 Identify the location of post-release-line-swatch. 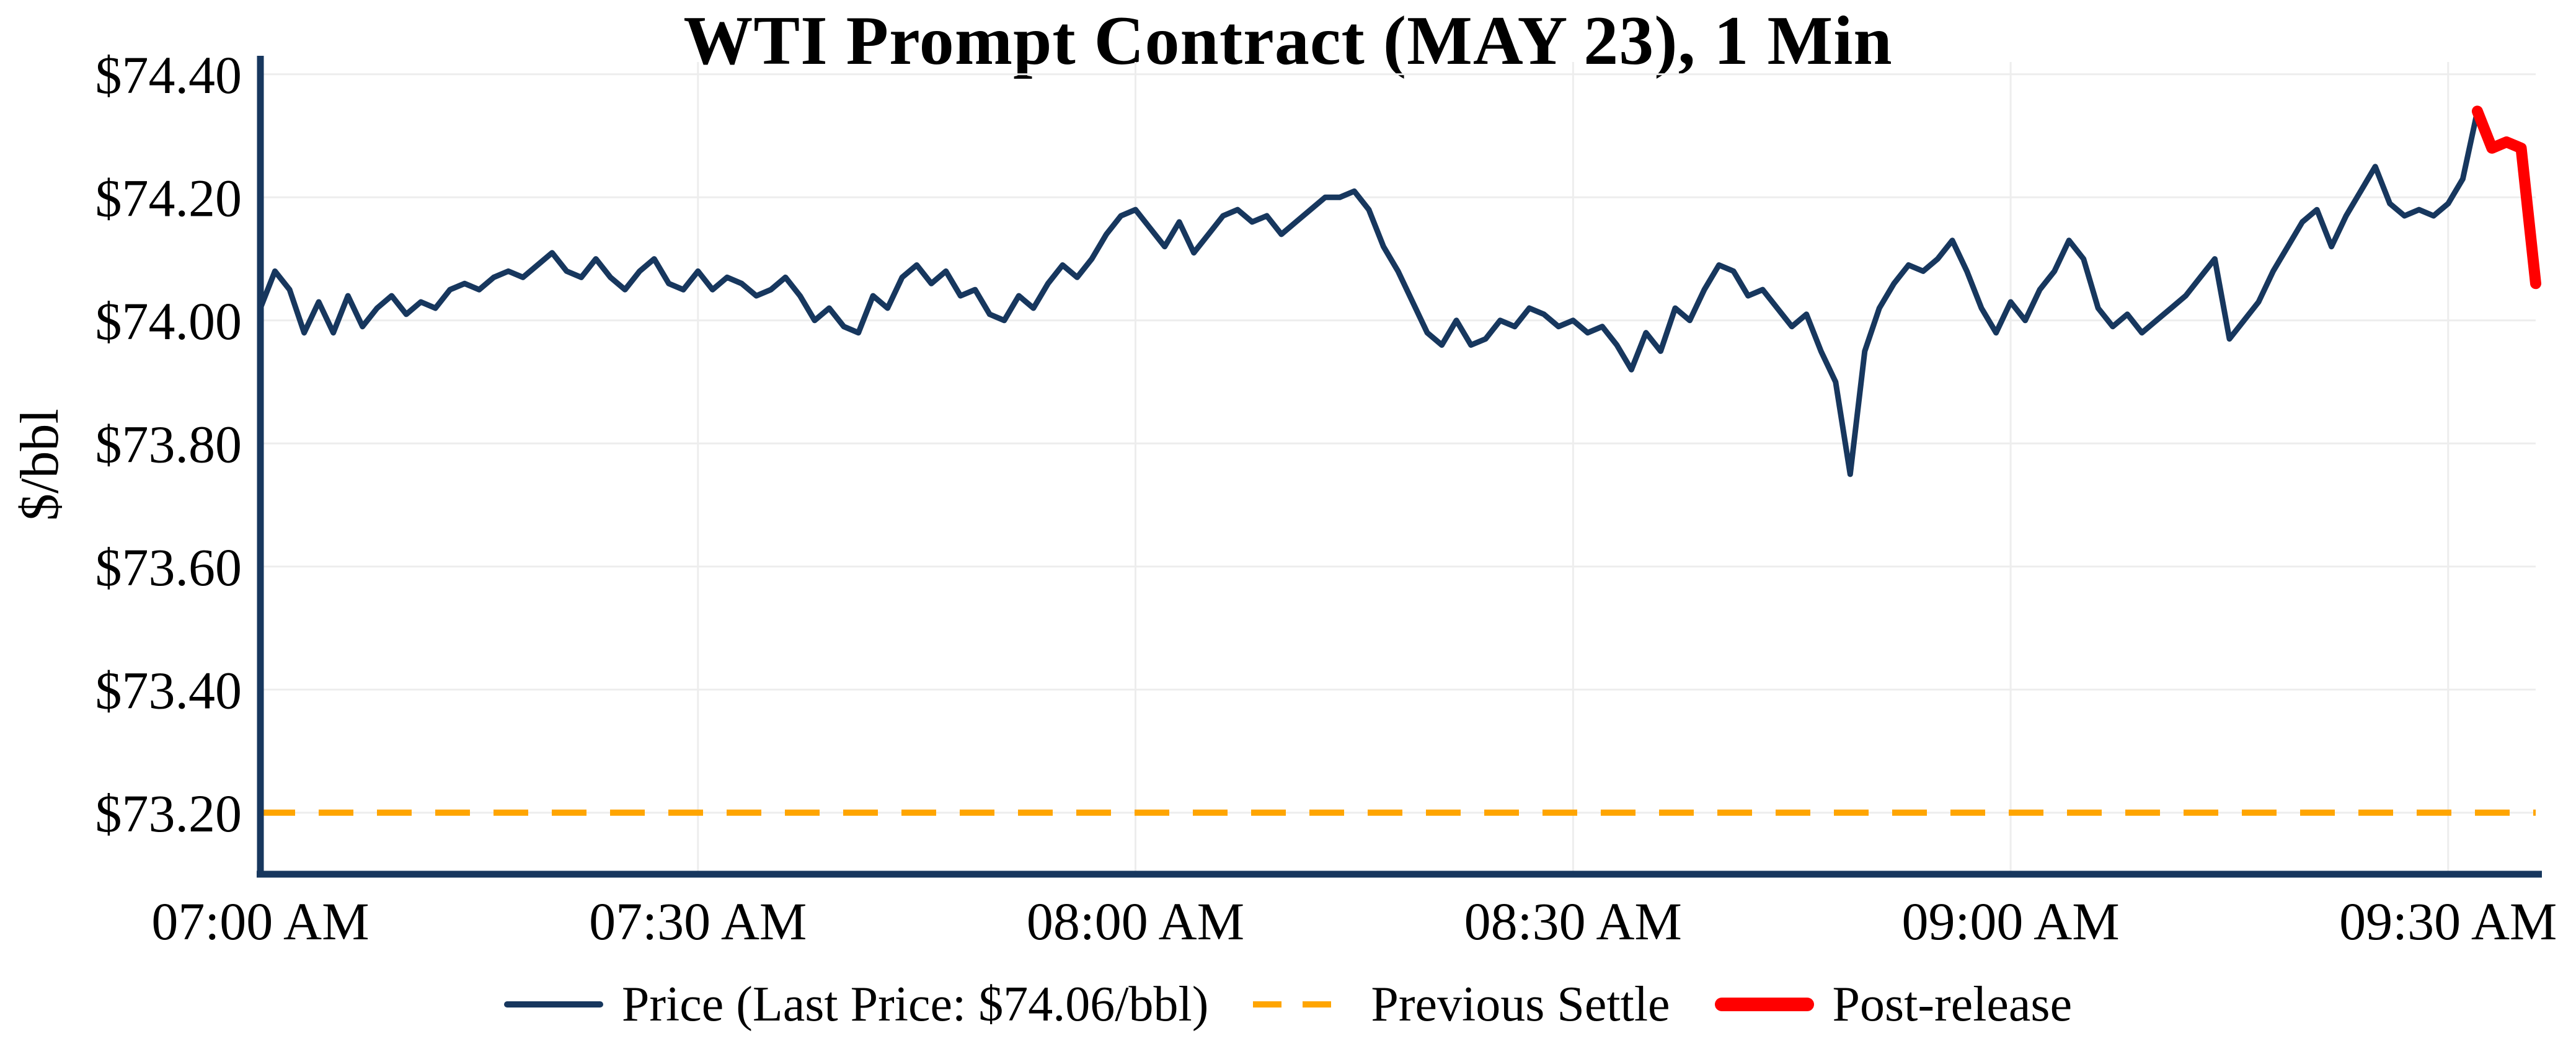
(1764, 1004).